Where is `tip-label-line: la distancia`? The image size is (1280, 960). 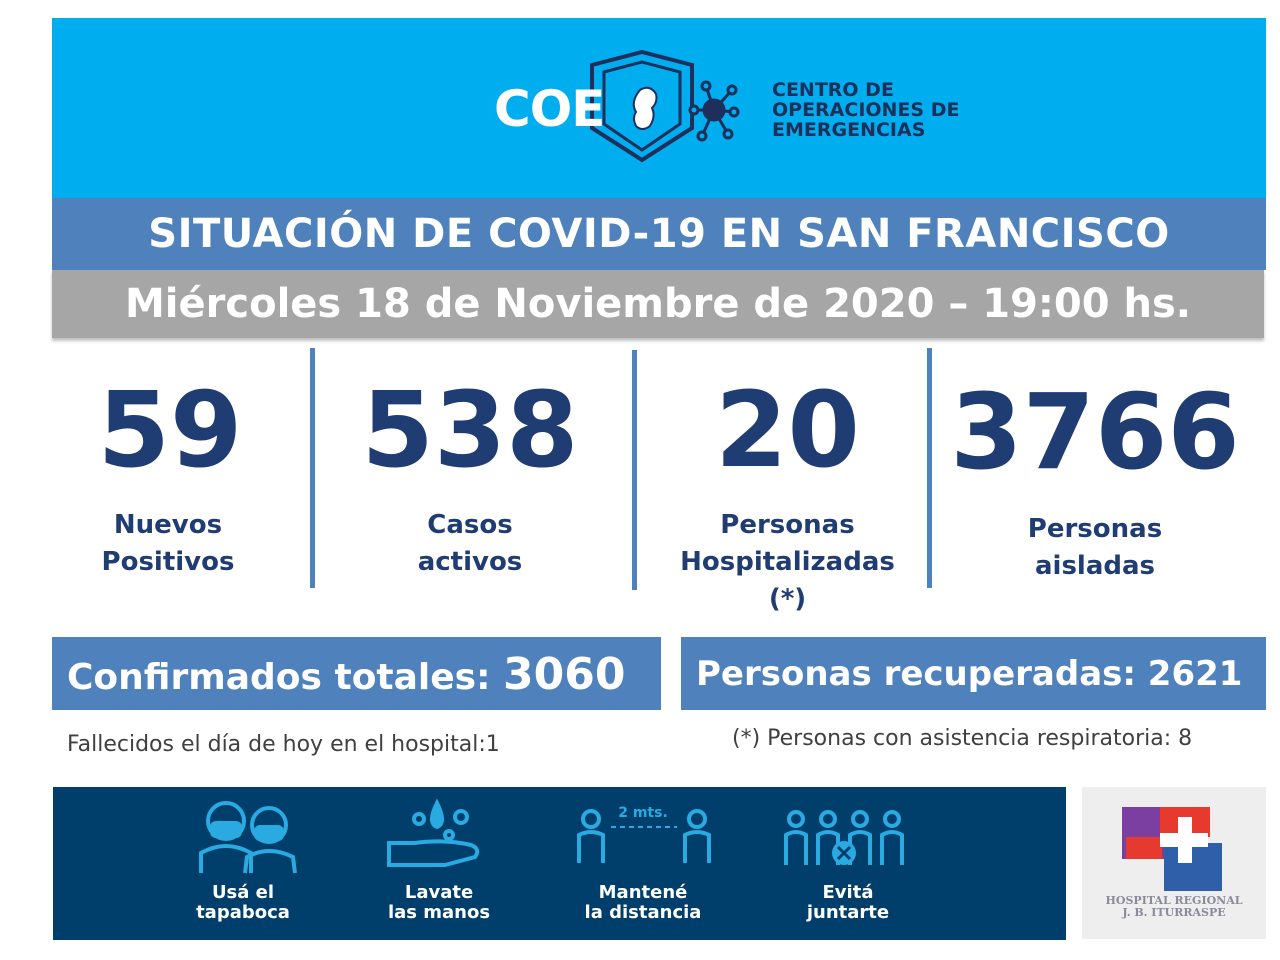
tip-label-line: la distancia is located at coordinates (643, 912).